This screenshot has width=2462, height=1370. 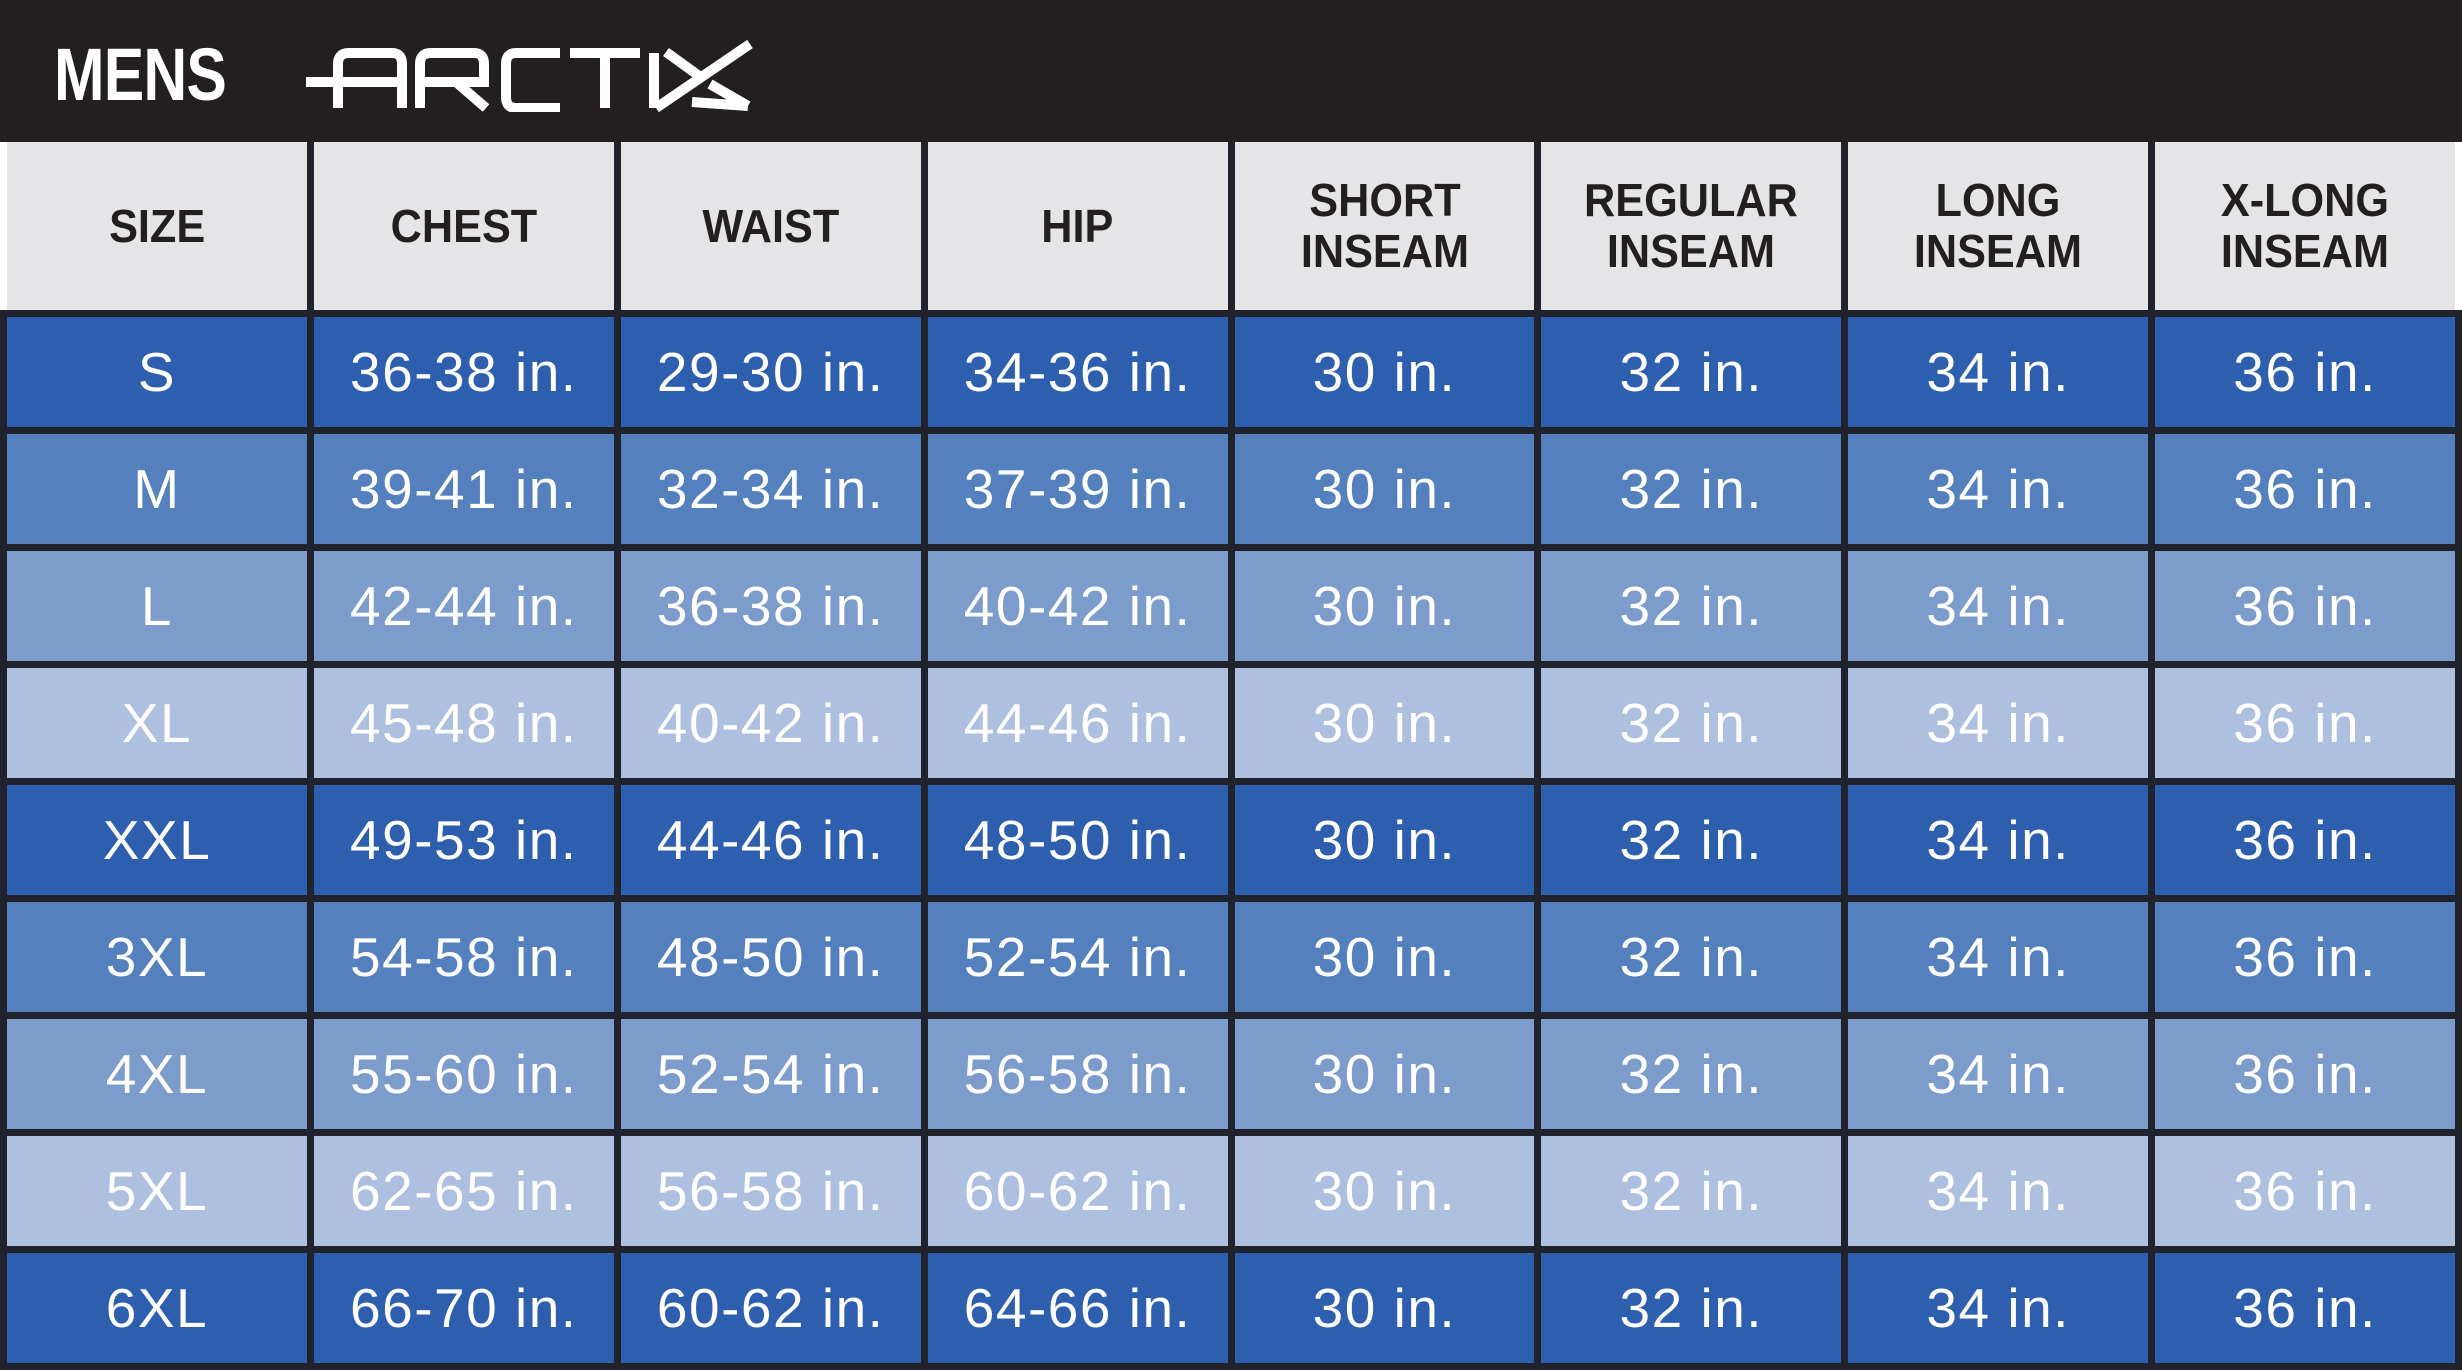 I want to click on size-cell: L, so click(x=157, y=606).